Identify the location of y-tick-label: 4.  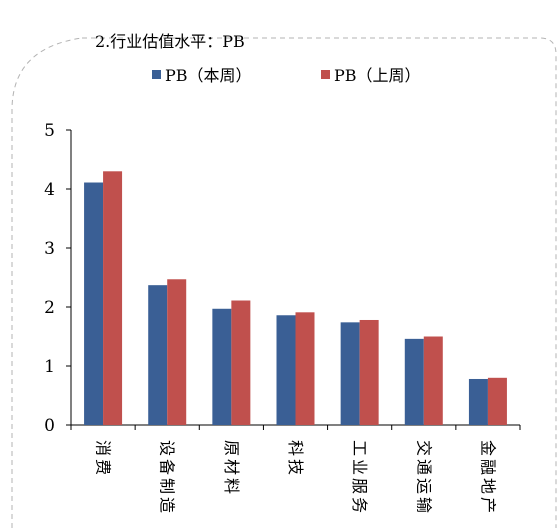
(49, 190).